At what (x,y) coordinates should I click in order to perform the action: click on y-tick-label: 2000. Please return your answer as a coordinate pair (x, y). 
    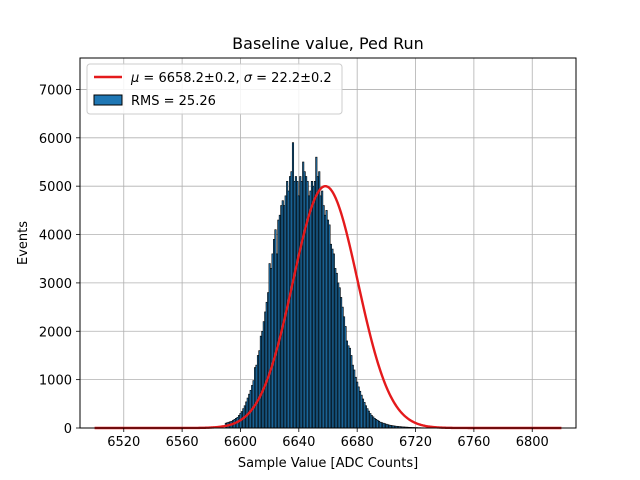
    Looking at the image, I should click on (55, 332).